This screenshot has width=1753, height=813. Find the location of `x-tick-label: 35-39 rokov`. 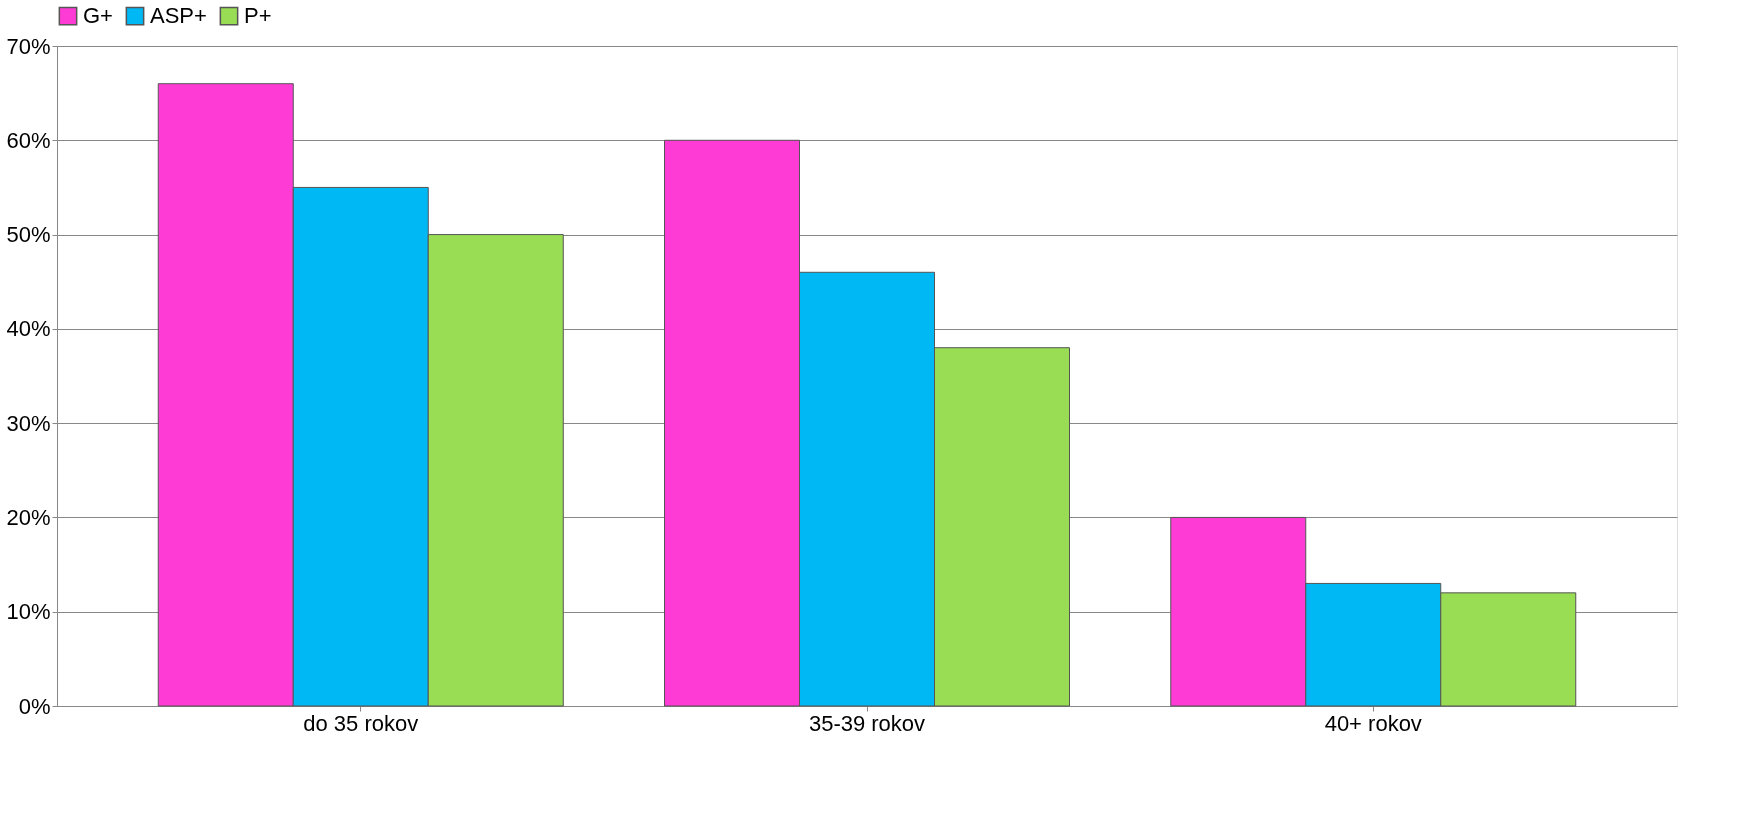

x-tick-label: 35-39 rokov is located at coordinates (867, 723).